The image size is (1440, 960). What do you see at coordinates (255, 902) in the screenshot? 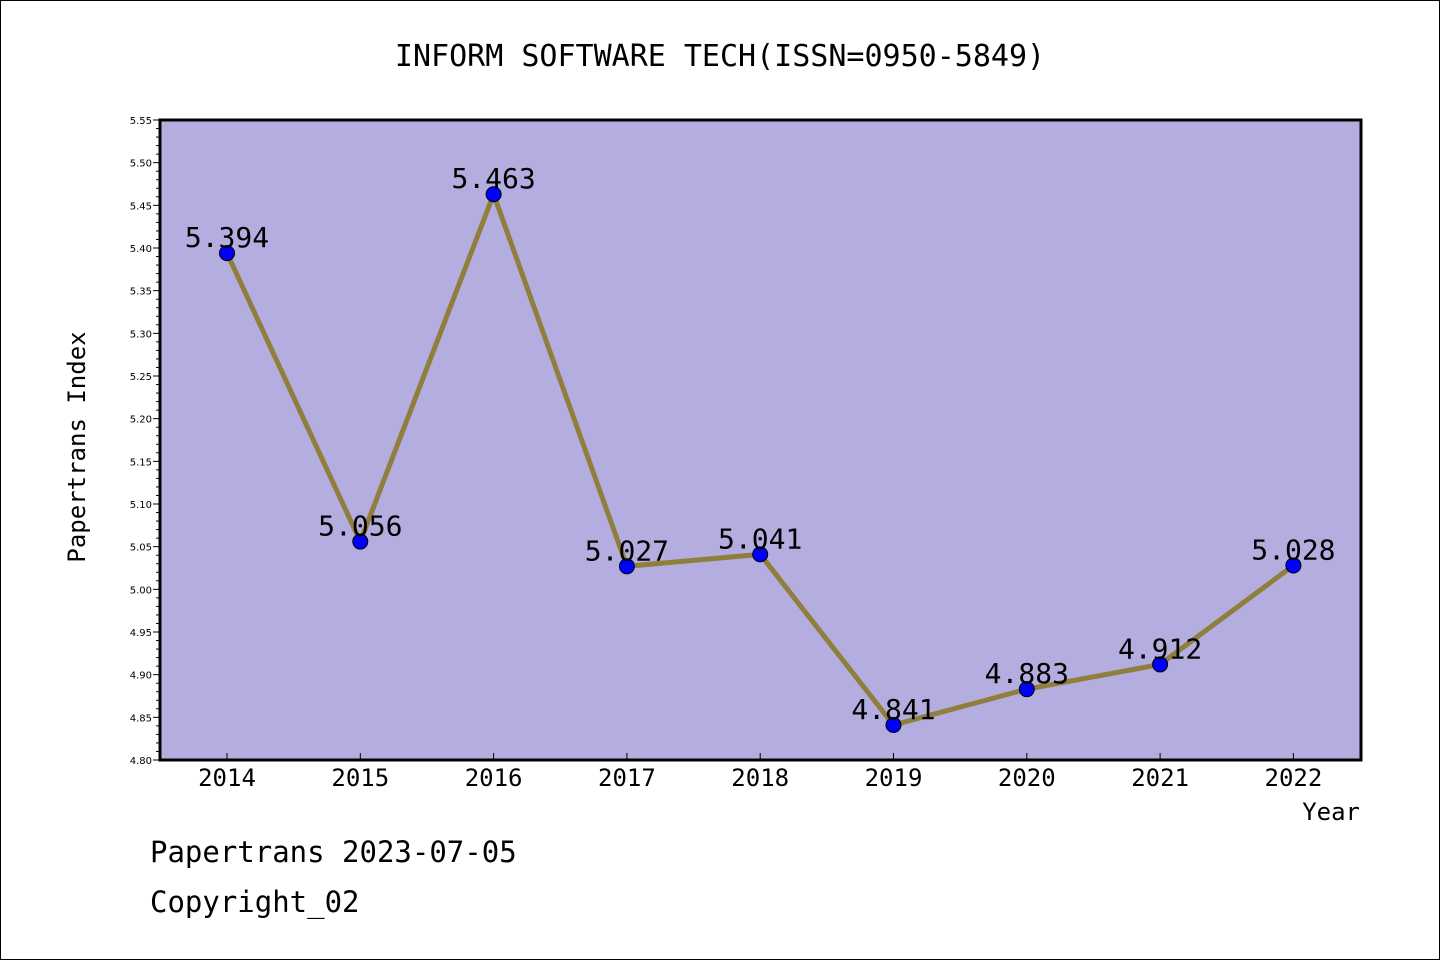
I see `footer-copyright: Copyright_02` at bounding box center [255, 902].